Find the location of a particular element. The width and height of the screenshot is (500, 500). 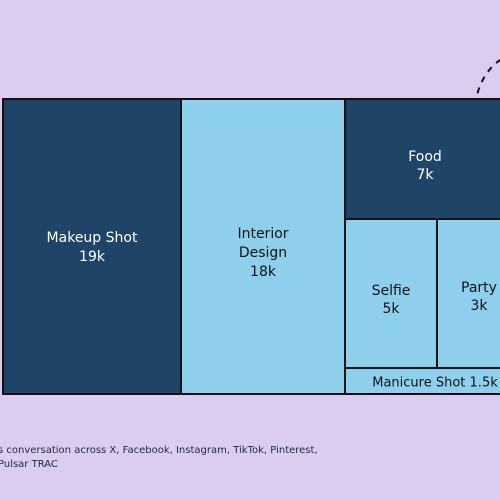

tile-label: Manicure Shot 1.5k is located at coordinates (435, 383).